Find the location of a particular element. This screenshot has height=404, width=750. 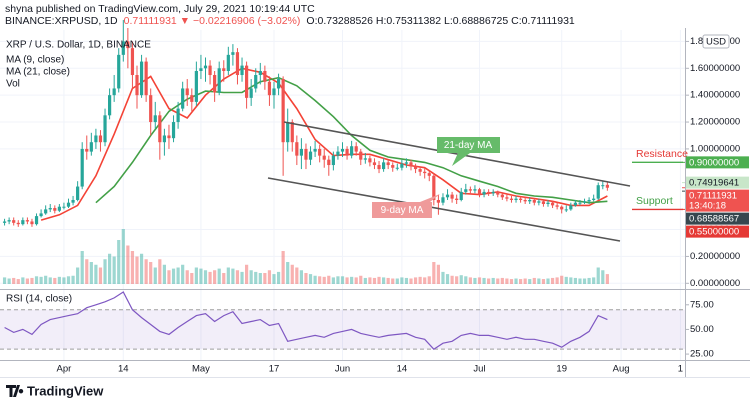

ma9-callout: 9-day MA is located at coordinates (406, 206).